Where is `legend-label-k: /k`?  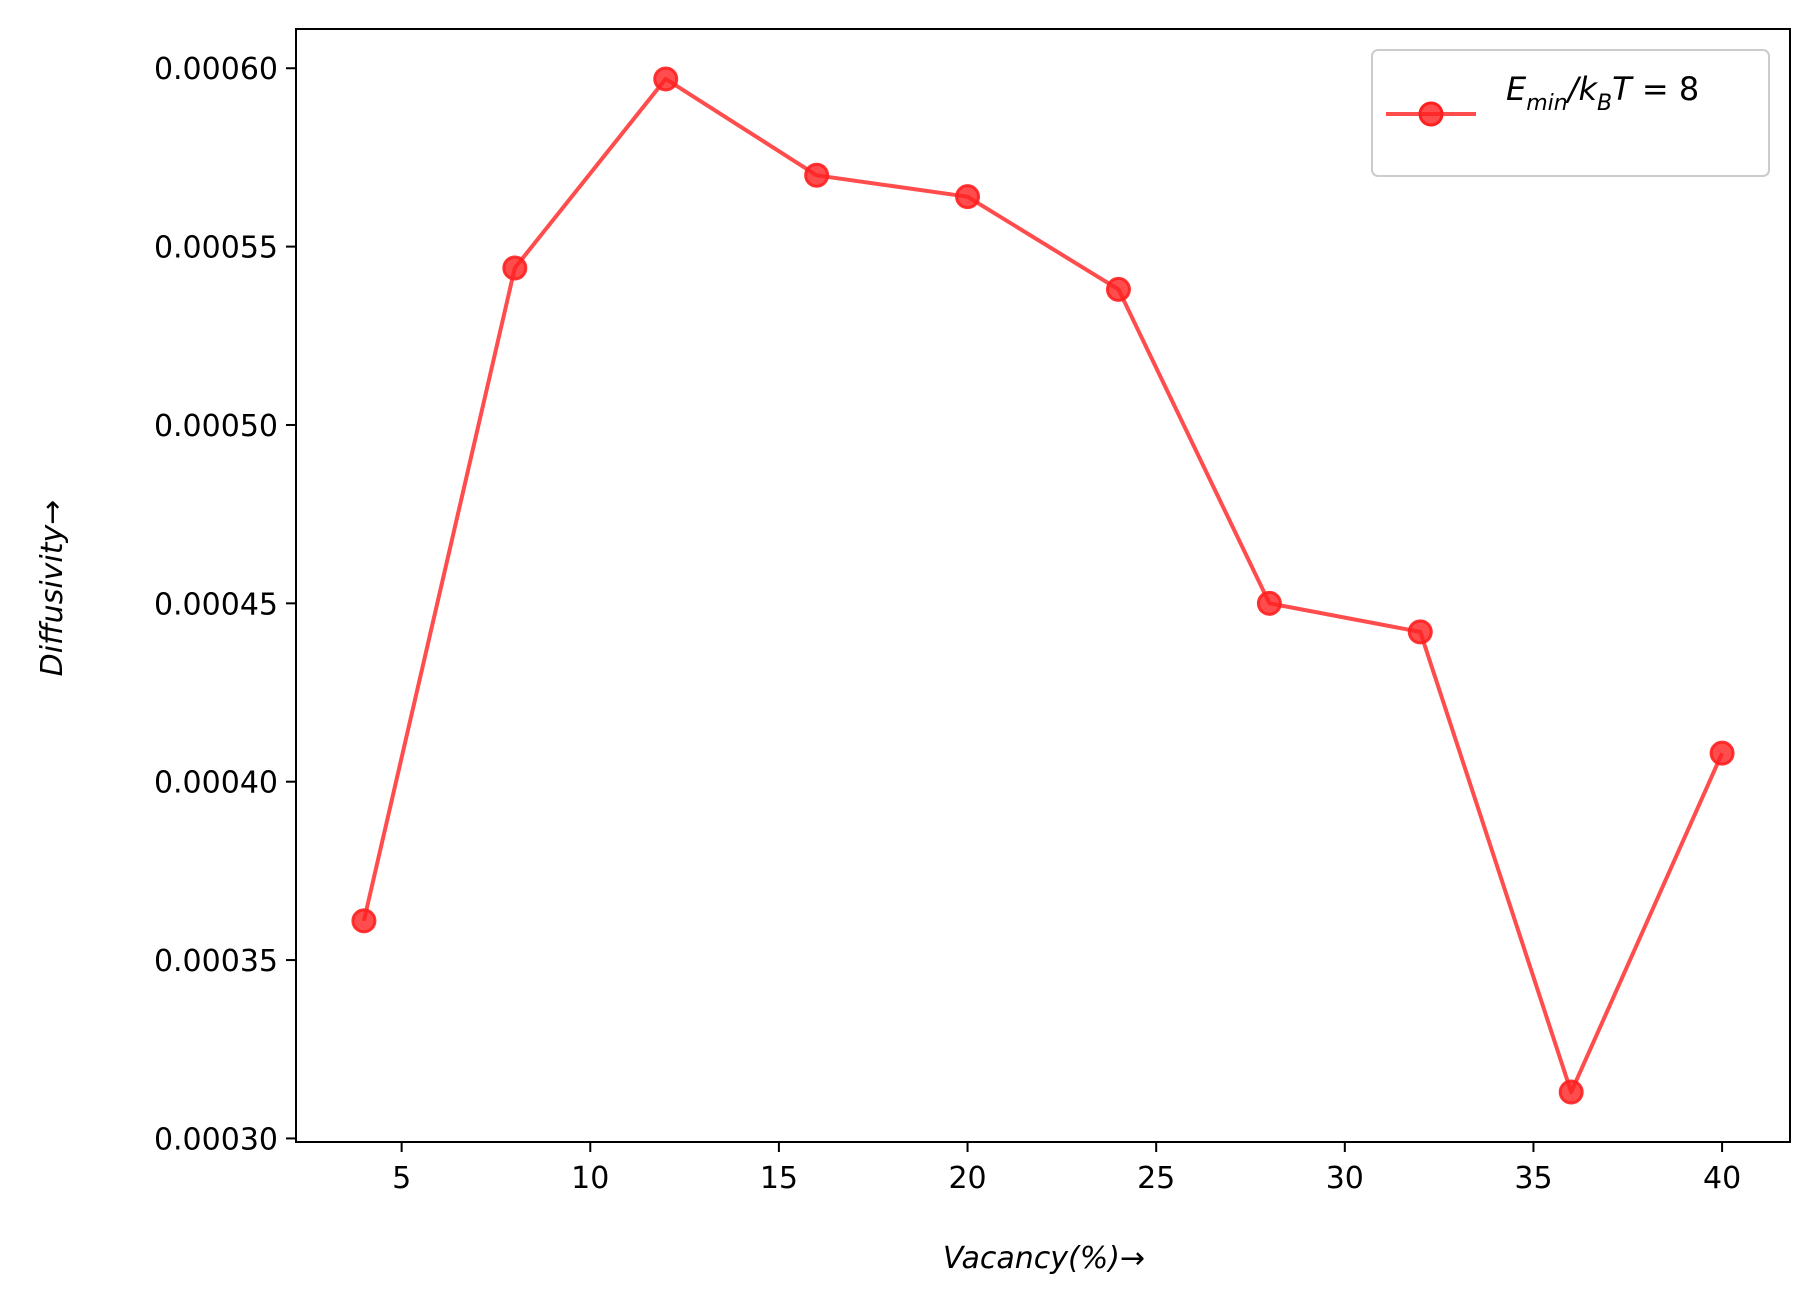
legend-label-k: /k is located at coordinates (1582, 89).